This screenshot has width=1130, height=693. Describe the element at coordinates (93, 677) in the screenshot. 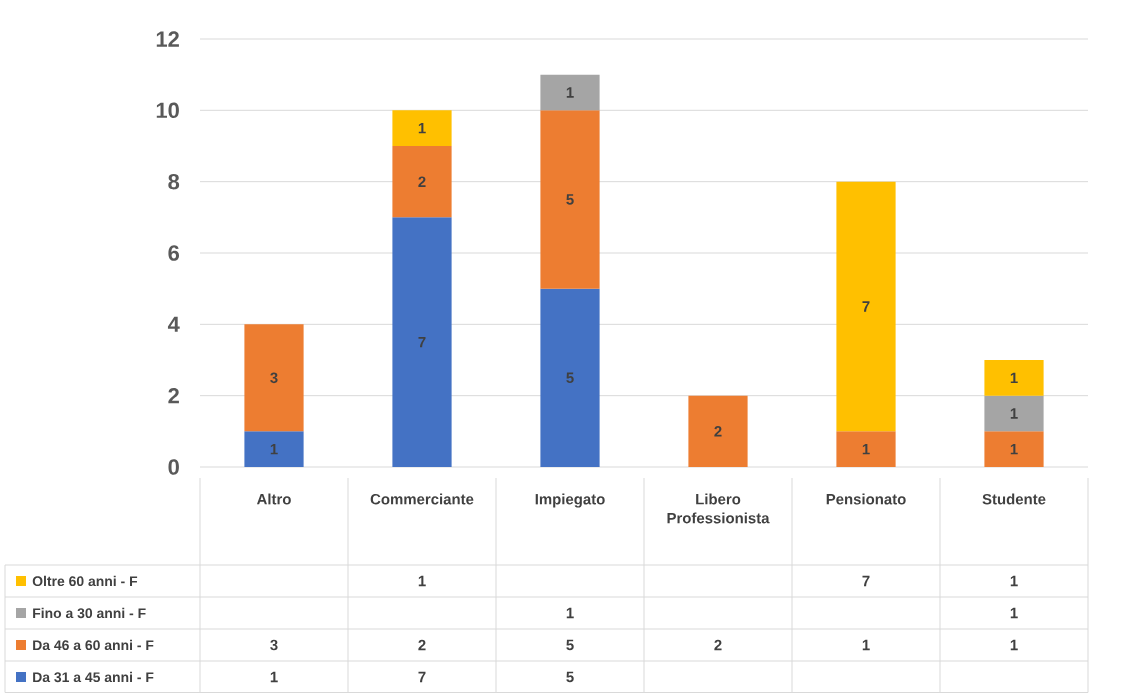

I see `legend-label: Da 31 a 45 anni - F` at that location.